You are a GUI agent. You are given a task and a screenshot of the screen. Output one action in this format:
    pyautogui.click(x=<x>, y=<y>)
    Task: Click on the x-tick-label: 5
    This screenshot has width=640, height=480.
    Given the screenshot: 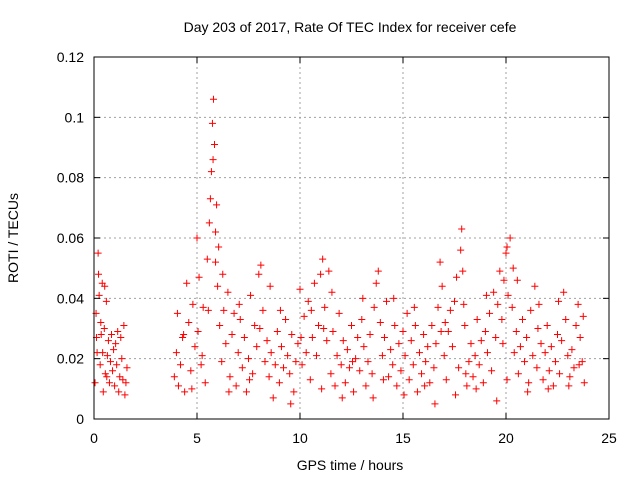 What is the action you would take?
    pyautogui.click(x=197, y=438)
    